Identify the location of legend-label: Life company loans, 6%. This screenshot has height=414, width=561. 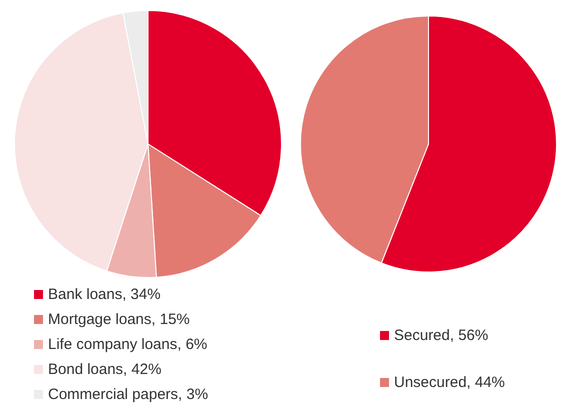
(128, 344).